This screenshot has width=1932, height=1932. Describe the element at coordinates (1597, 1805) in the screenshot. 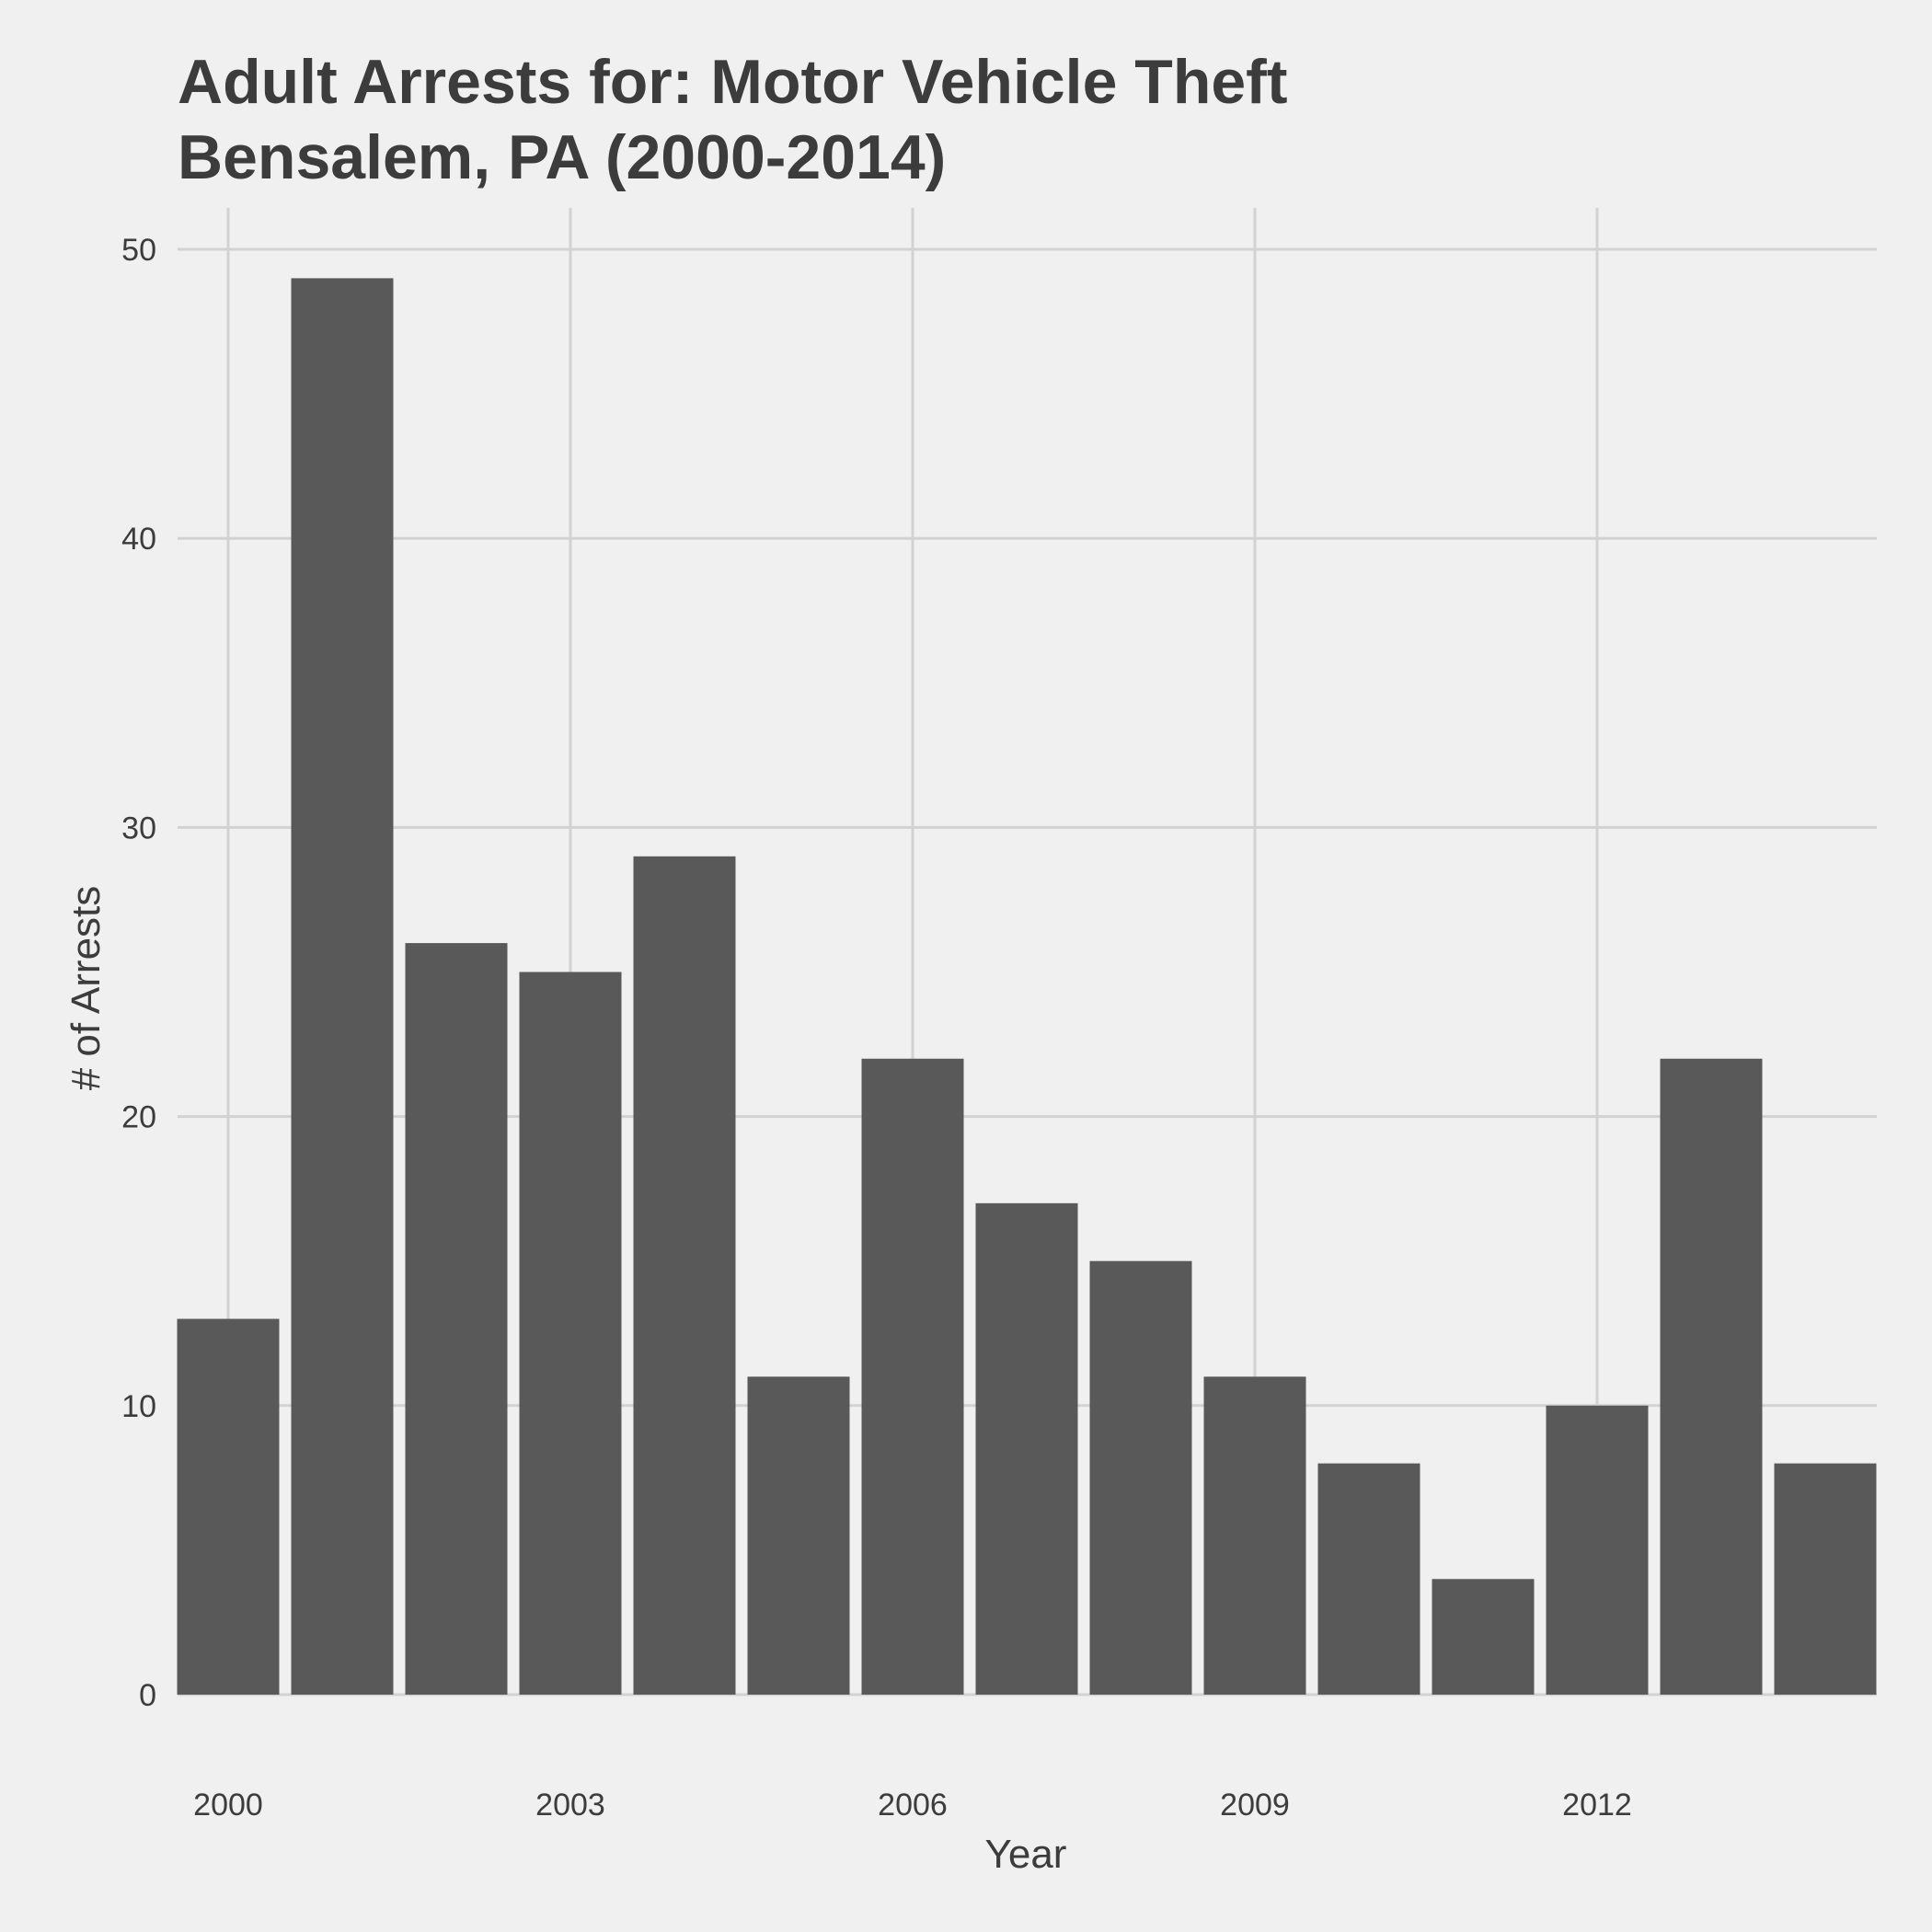

I see `x-tick-label: 2012` at that location.